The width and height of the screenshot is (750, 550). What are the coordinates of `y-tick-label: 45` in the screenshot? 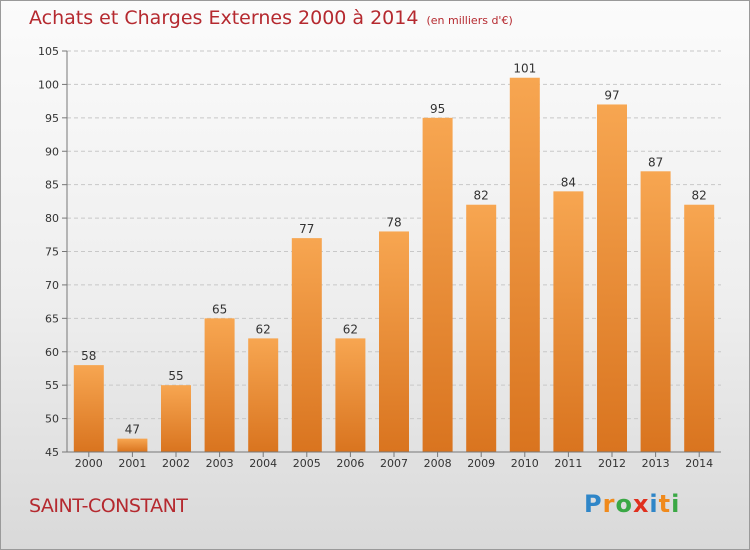 It's located at (52, 452).